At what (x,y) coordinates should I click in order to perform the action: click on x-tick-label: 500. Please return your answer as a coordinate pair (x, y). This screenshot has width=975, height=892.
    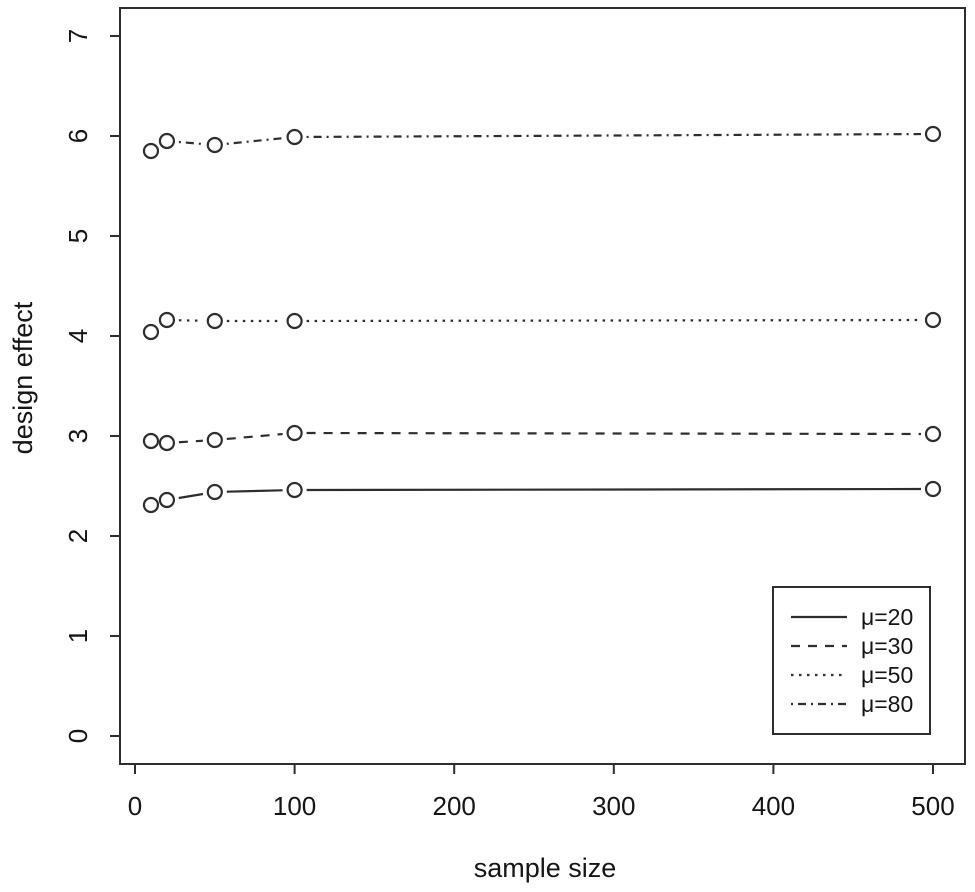
    Looking at the image, I should click on (932, 806).